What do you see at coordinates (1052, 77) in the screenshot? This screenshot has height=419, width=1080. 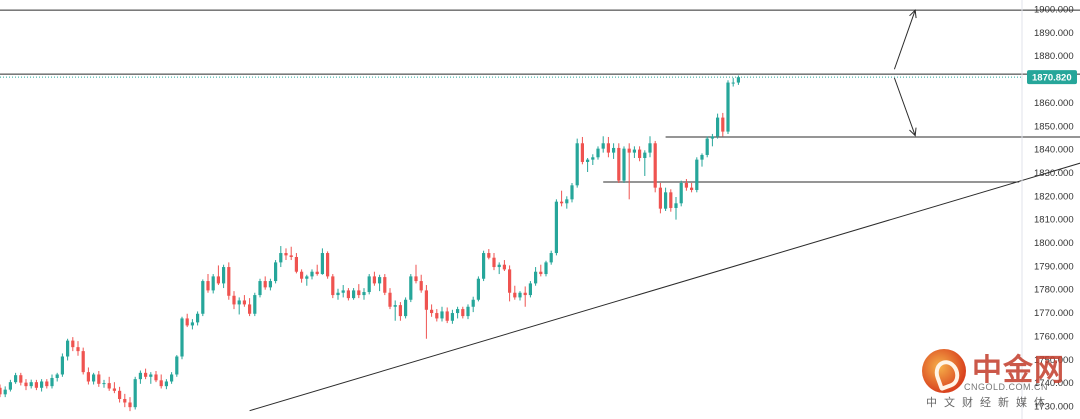 I see `last-price-tag: 1870.820` at bounding box center [1052, 77].